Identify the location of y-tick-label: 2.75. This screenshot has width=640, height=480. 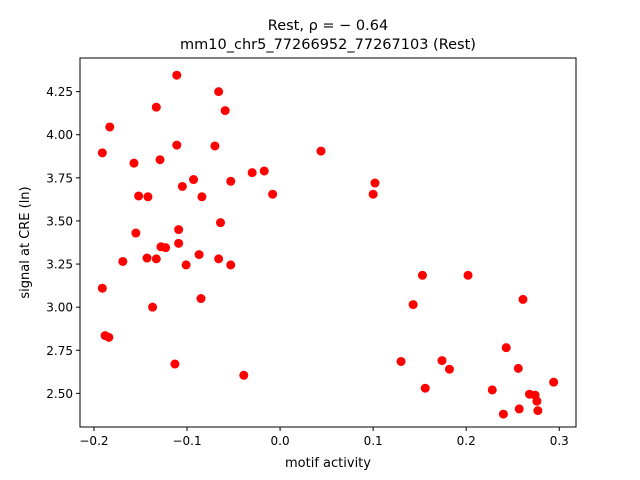
(59, 351).